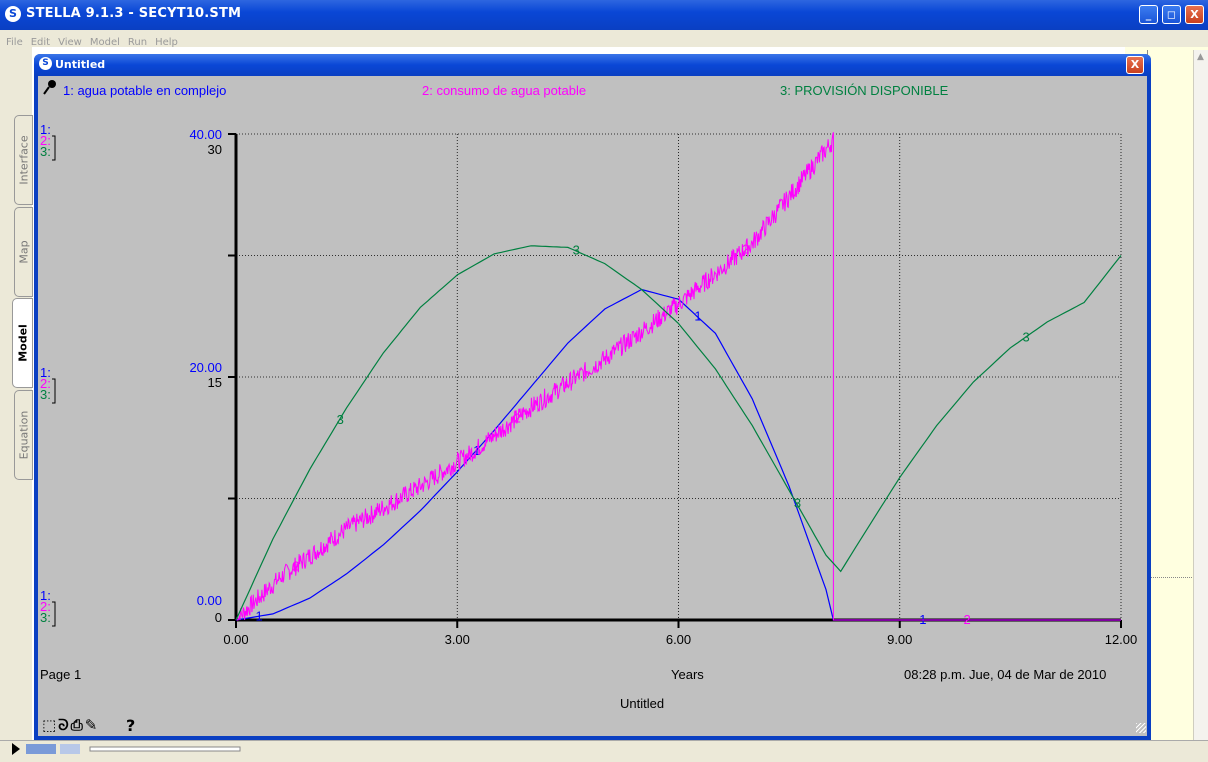  I want to click on workspace-guide-line, so click(1179, 577).